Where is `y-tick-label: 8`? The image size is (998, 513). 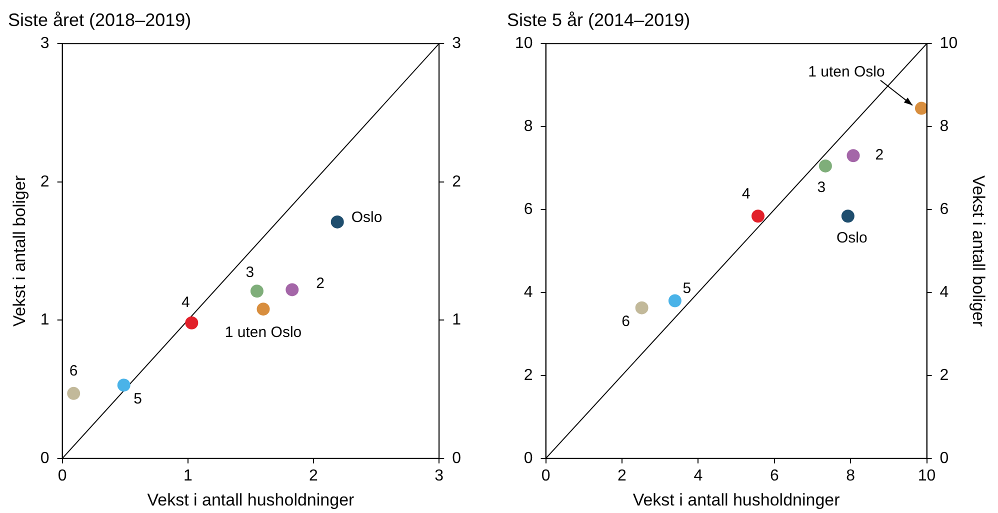
y-tick-label: 8 is located at coordinates (528, 126).